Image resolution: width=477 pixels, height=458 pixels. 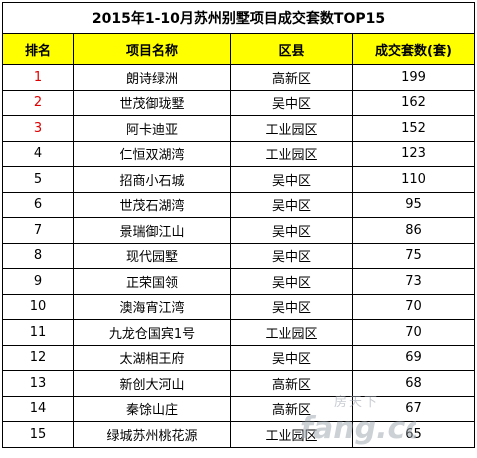 What do you see at coordinates (152, 255) in the screenshot?
I see `project-name-cell: 现代园墅` at bounding box center [152, 255].